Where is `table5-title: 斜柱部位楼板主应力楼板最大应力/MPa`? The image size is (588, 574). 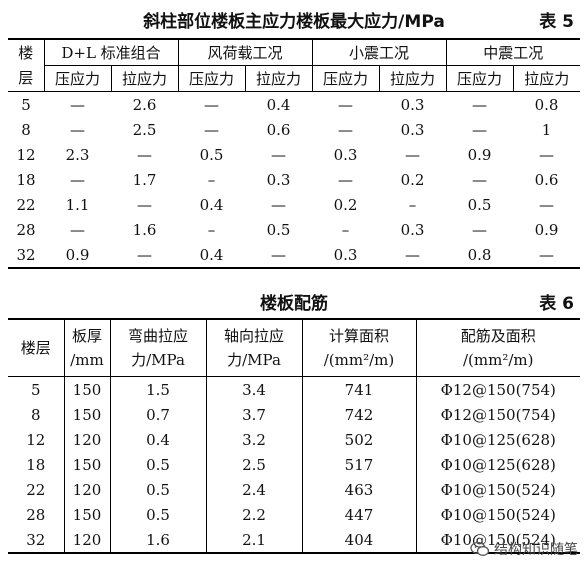
table5-title: 斜柱部位楼板主应力楼板最大应力/MPa is located at coordinates (294, 22).